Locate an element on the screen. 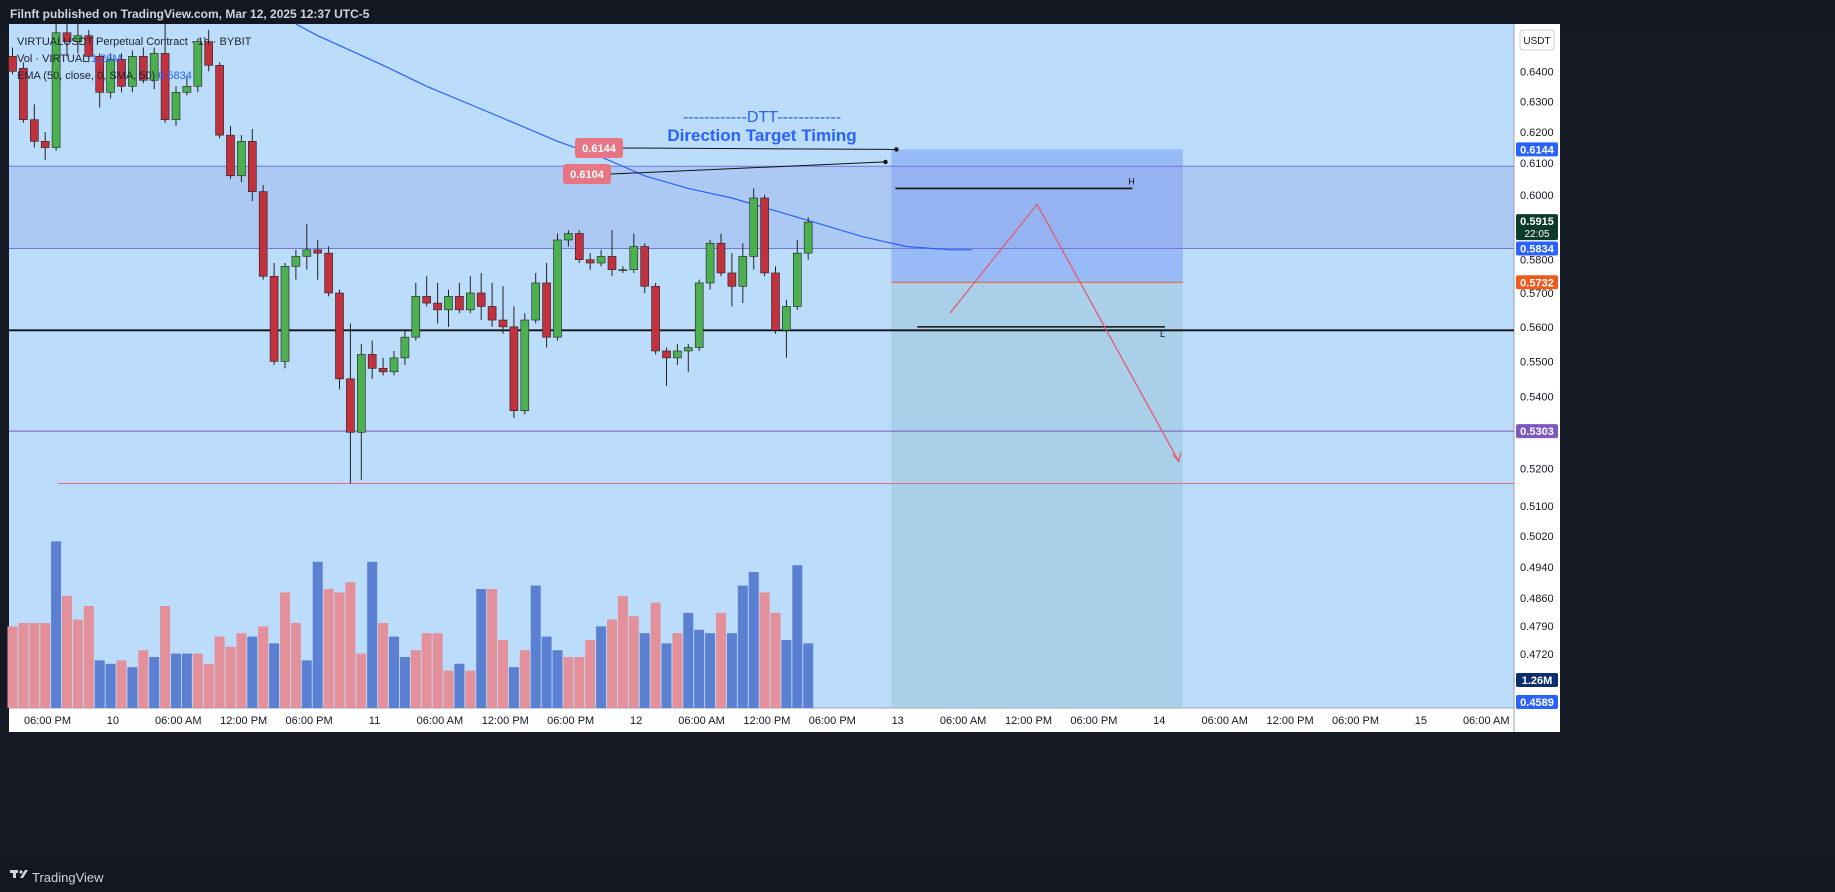 This screenshot has width=1835, height=892. price-label: 0.5303 is located at coordinates (1537, 432).